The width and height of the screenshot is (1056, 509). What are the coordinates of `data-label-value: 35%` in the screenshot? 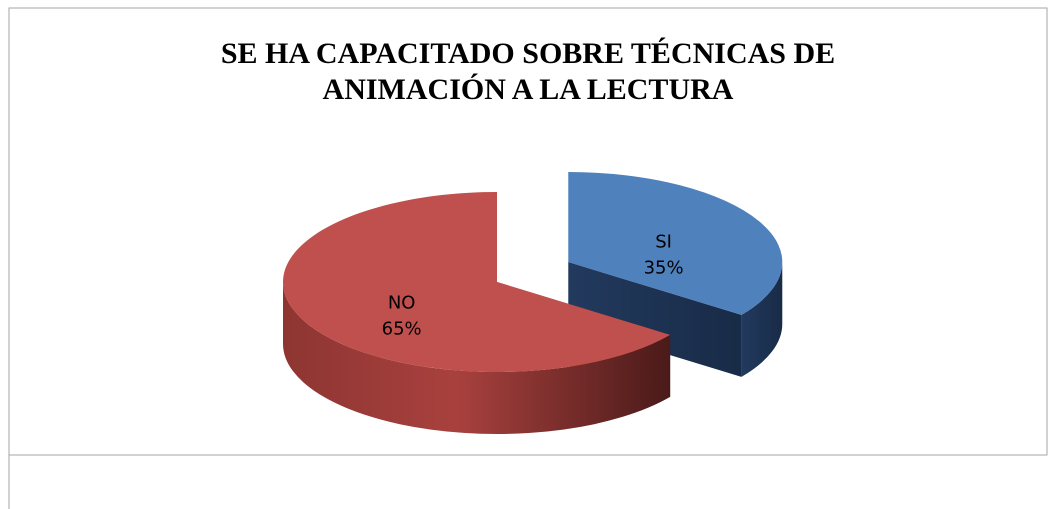 It's located at (664, 268).